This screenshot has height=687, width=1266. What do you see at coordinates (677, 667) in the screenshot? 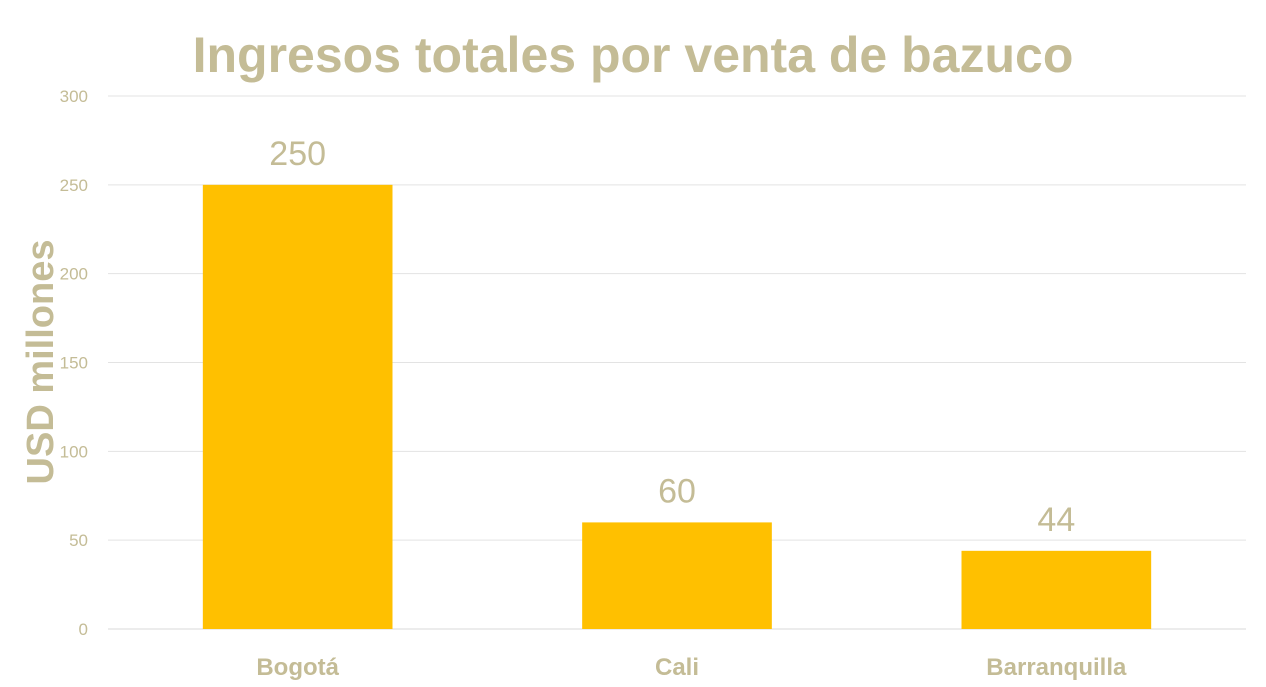
I see `x-category-label: Cali` at bounding box center [677, 667].